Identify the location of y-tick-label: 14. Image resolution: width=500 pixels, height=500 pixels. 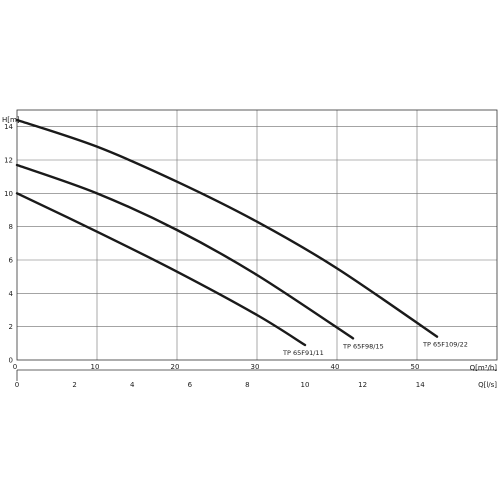
(8, 127).